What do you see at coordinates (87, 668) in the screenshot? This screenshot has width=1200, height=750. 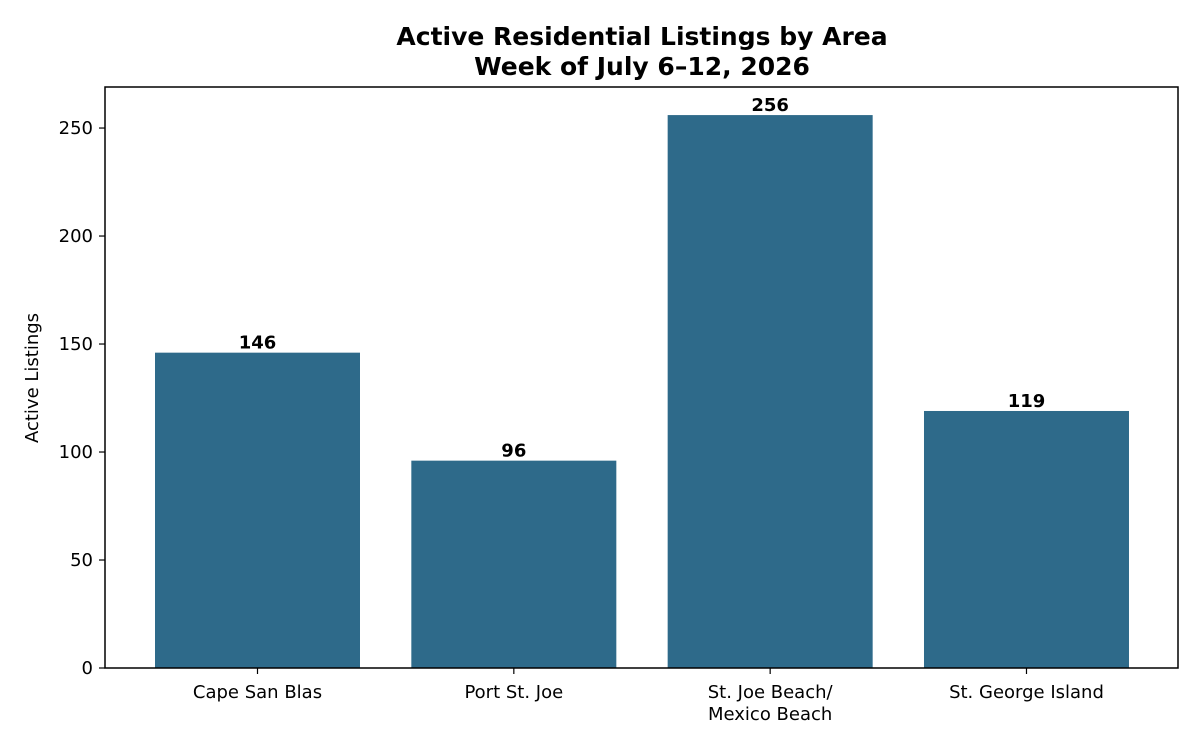 I see `y-tick-label: 0` at bounding box center [87, 668].